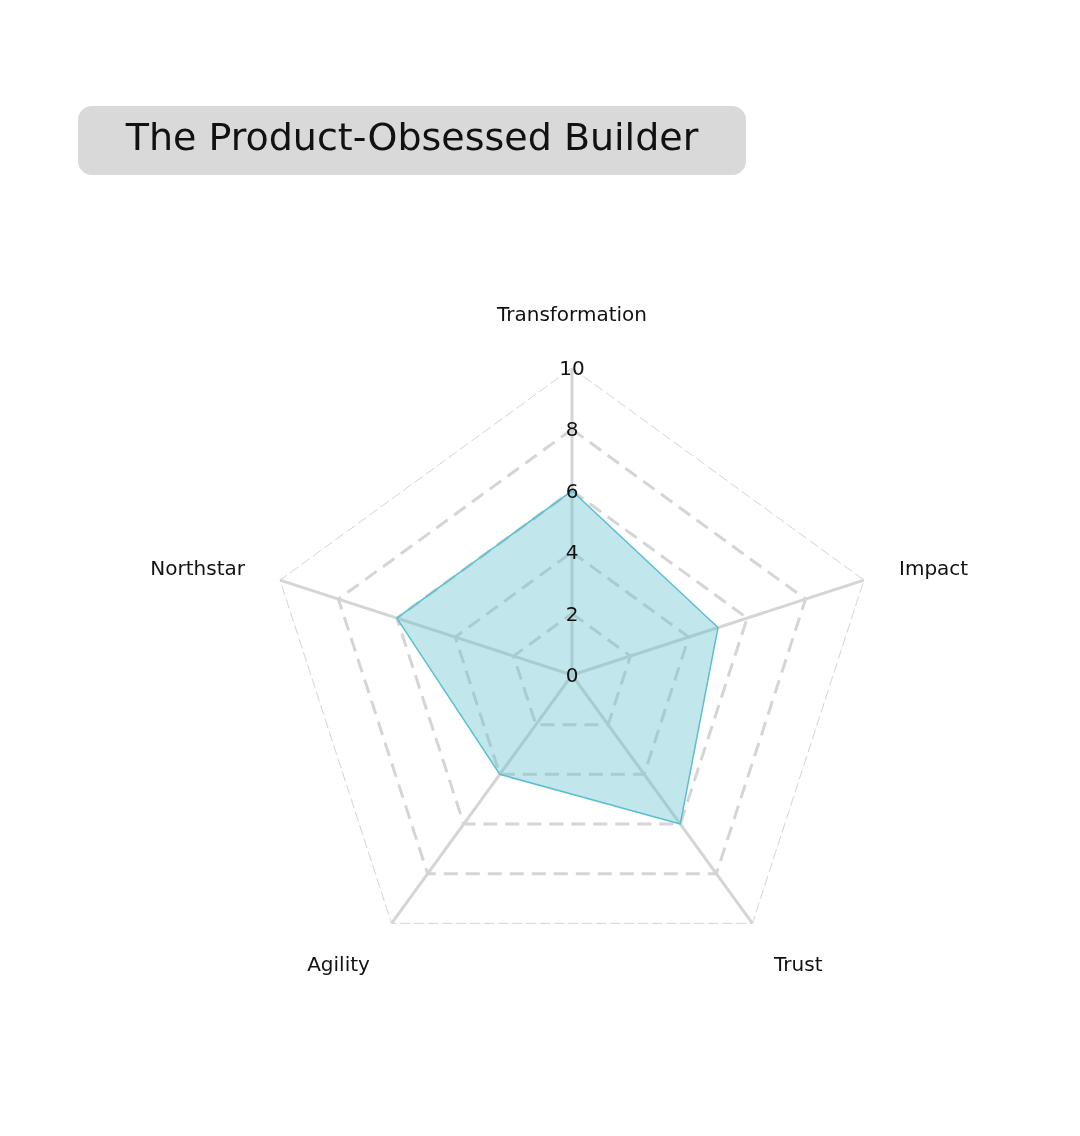 The height and width of the screenshot is (1136, 1080). I want to click on spoke-label: Trust, so click(798, 964).